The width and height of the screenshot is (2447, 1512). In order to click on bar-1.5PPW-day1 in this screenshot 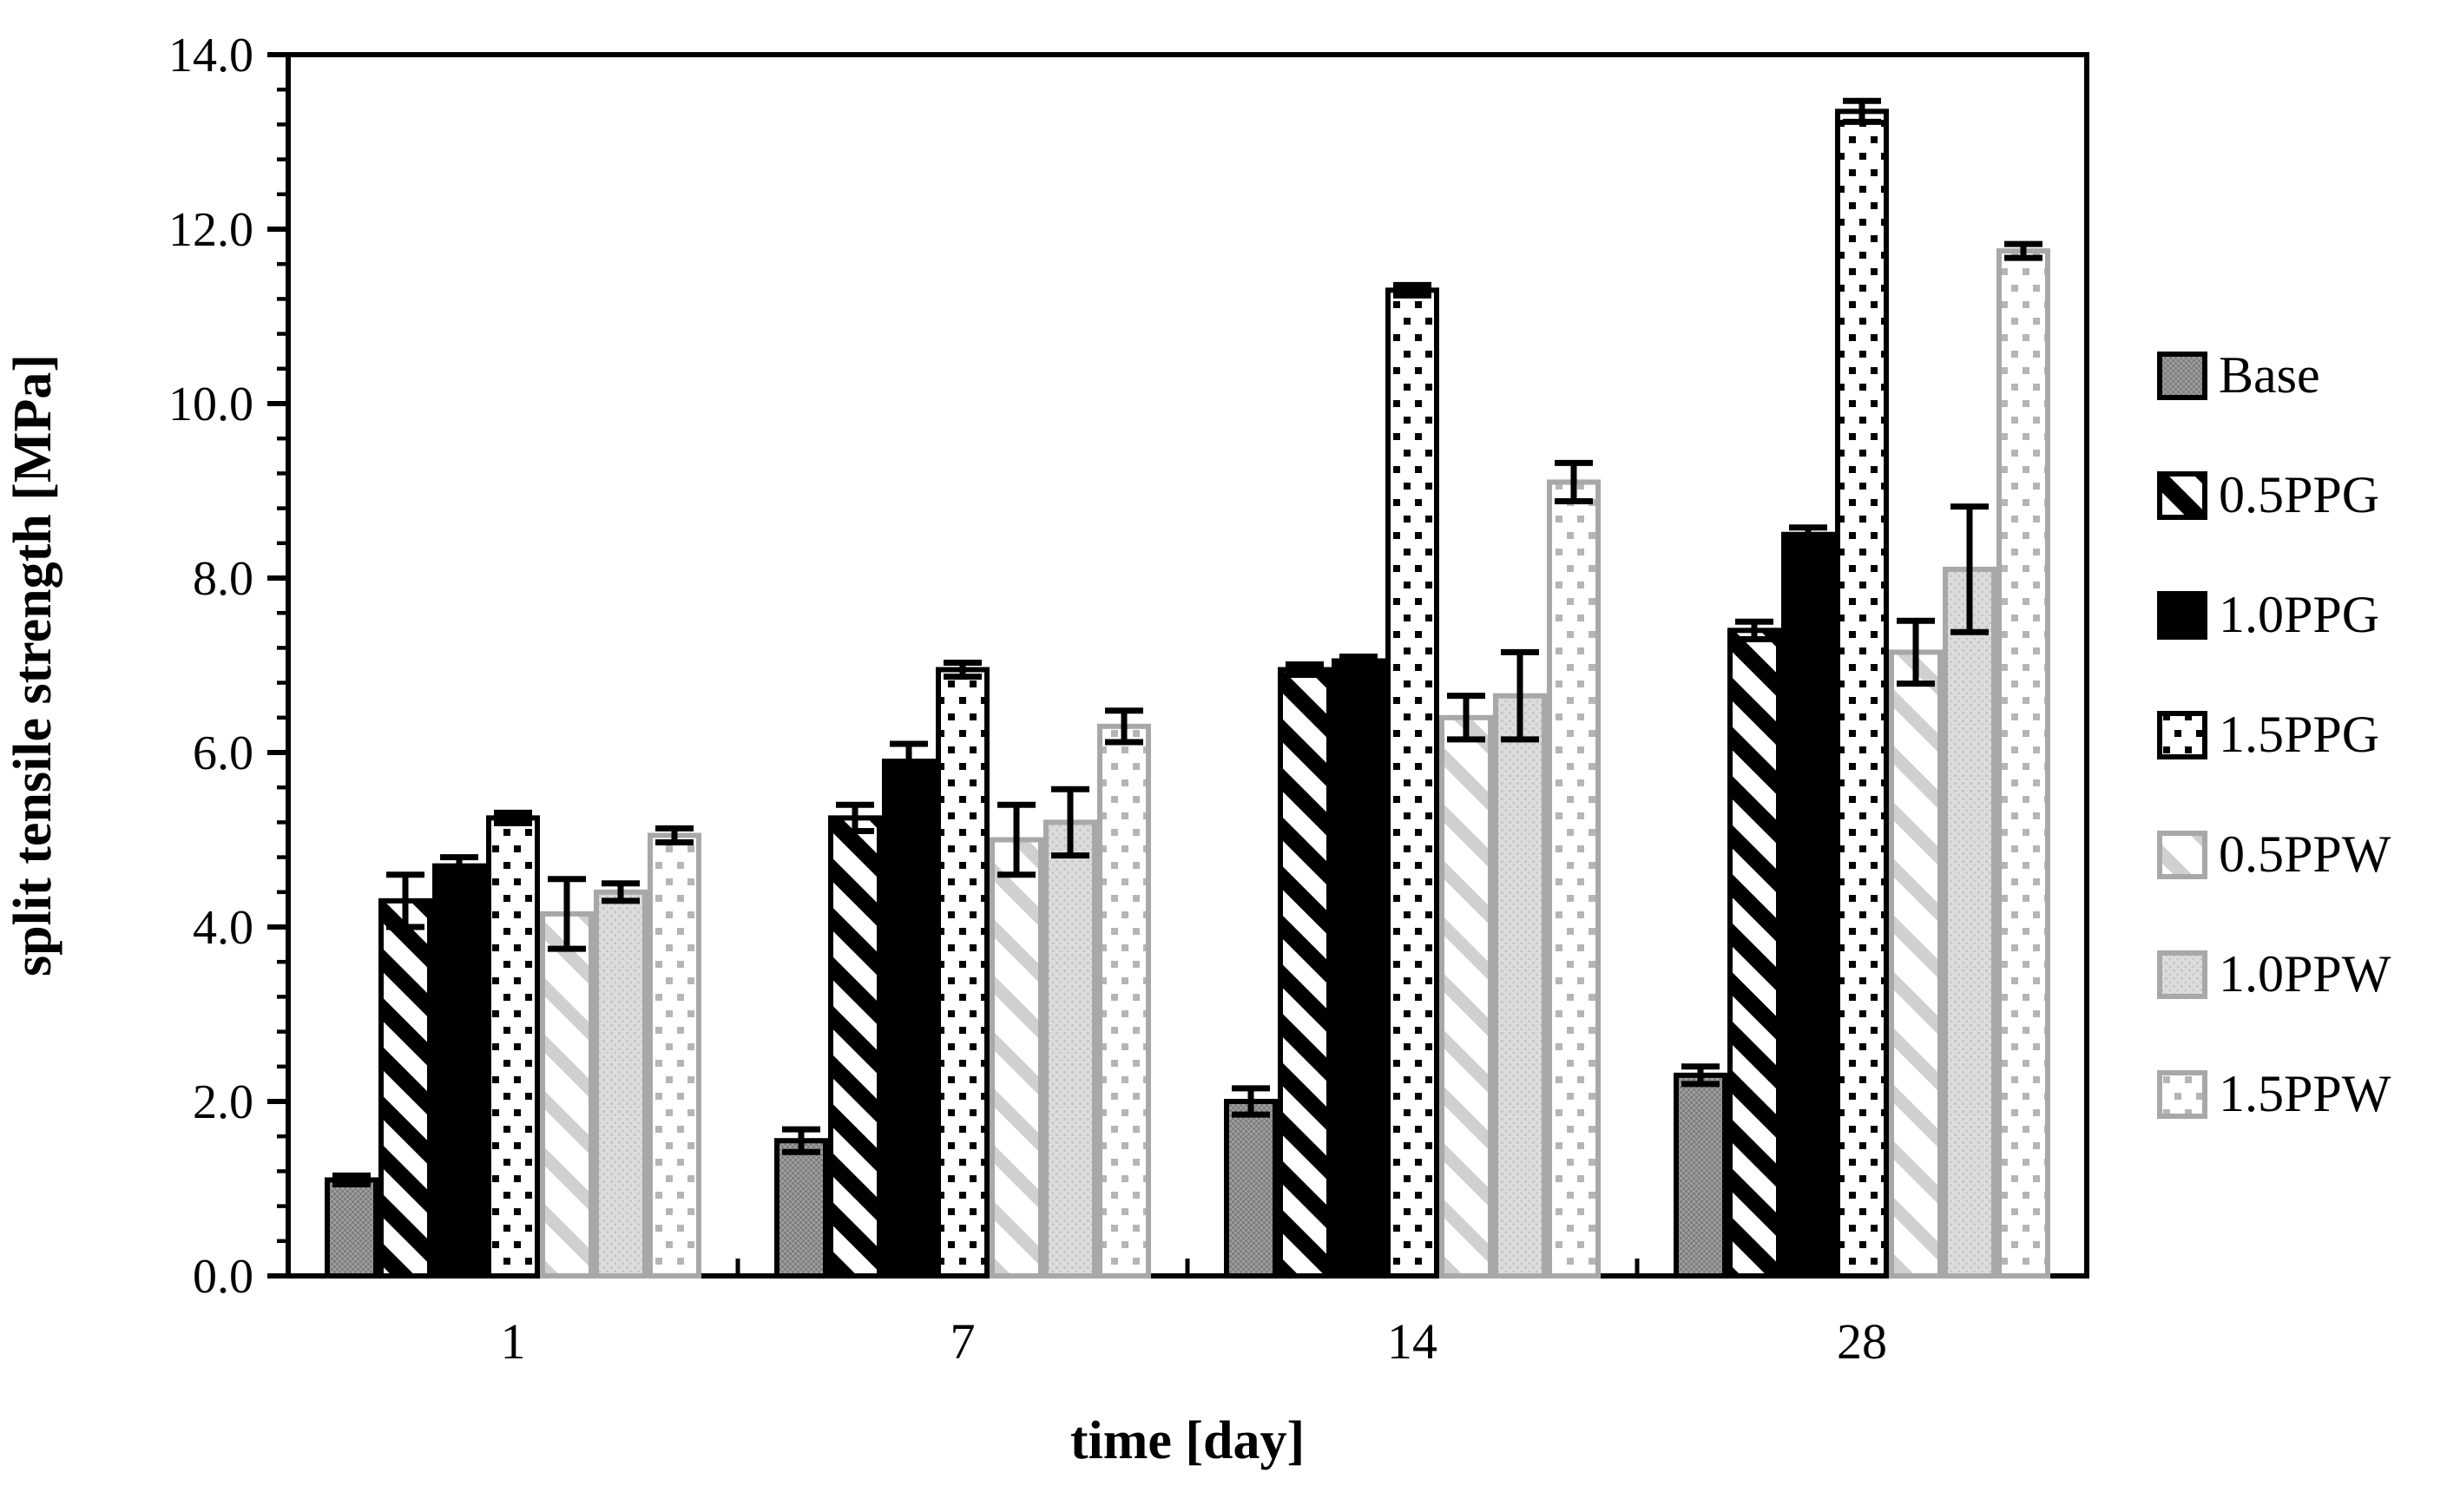, I will do `click(674, 1055)`.